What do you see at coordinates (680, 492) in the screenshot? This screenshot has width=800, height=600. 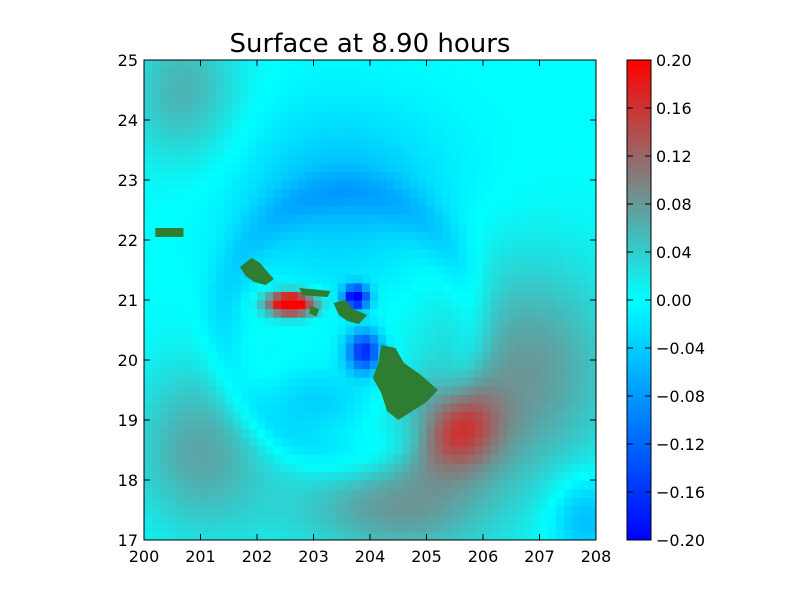 I see `colorbar-tick-label: −0.16` at bounding box center [680, 492].